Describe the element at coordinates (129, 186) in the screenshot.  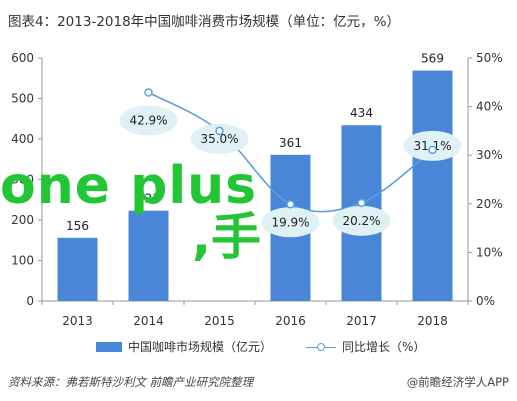
I see `overlay-text: one plus` at that location.